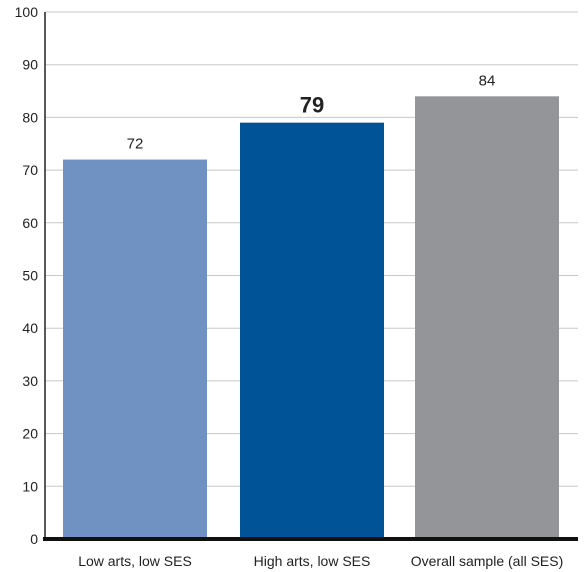 The width and height of the screenshot is (585, 572). What do you see at coordinates (30, 223) in the screenshot?
I see `y-tick-label: 60` at bounding box center [30, 223].